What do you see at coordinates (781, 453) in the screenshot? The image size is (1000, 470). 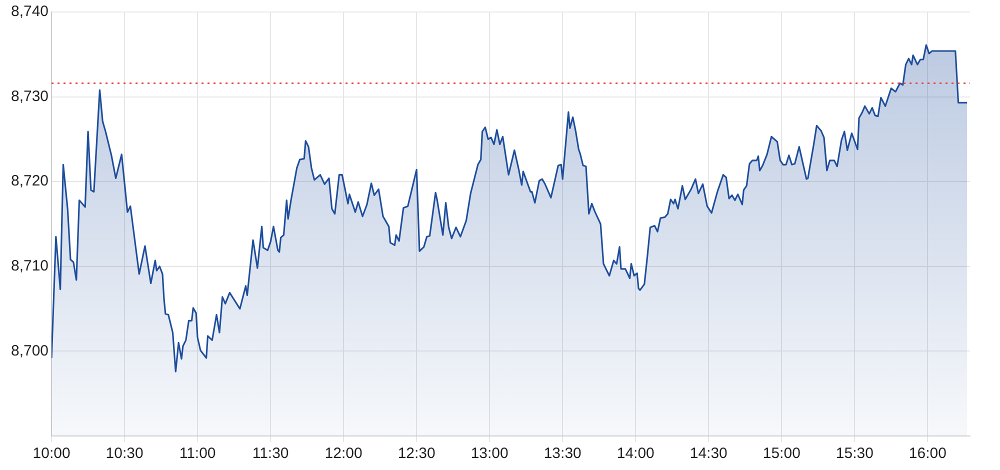 I see `x-tick-label: 15:00` at bounding box center [781, 453].